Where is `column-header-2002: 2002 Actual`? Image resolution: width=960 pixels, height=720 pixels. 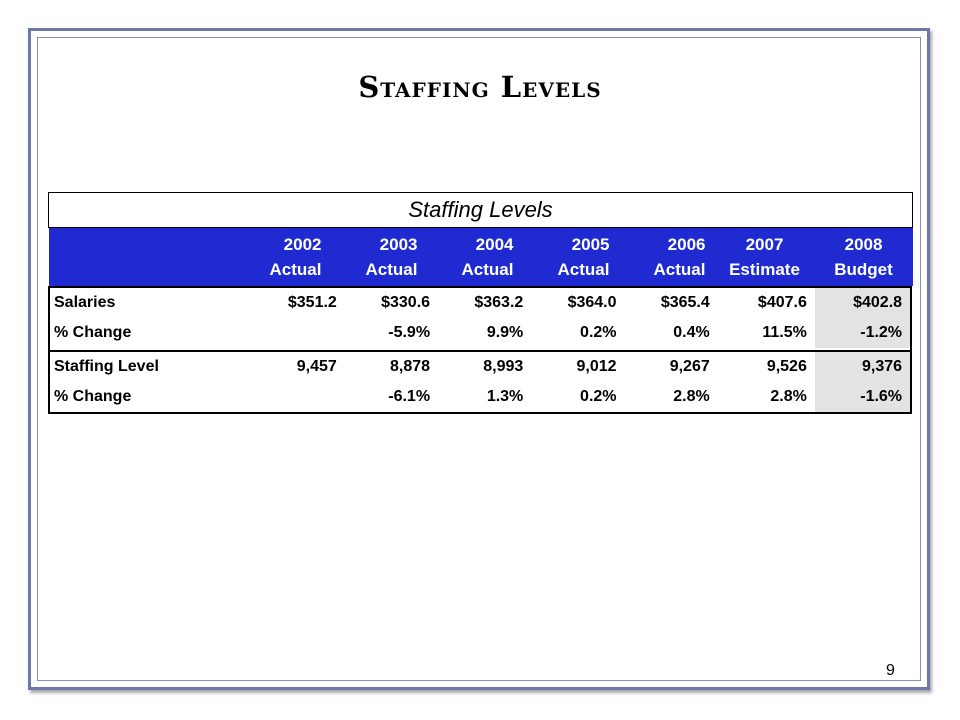 column-header-2002: 2002 Actual is located at coordinates (282, 256).